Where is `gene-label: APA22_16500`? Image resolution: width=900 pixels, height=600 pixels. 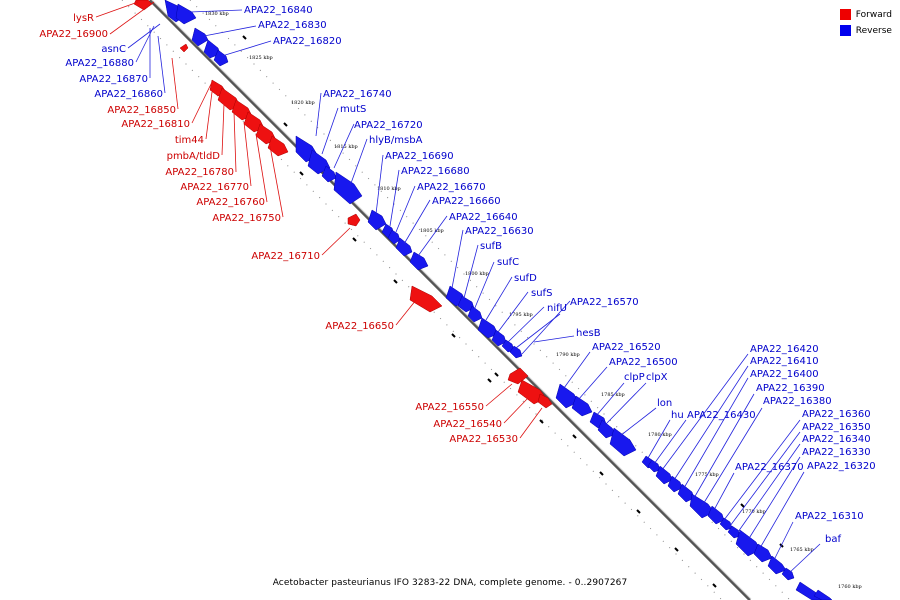 gene-label: APA22_16500 is located at coordinates (643, 362).